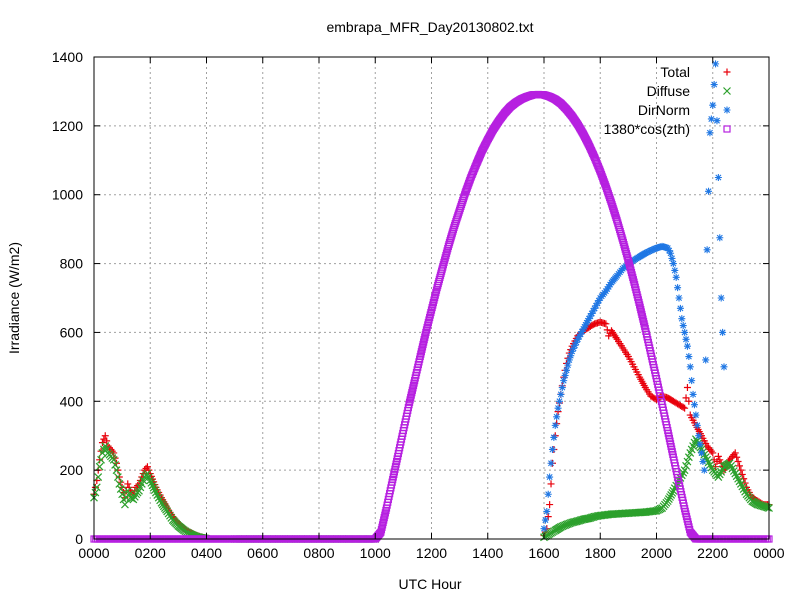  Describe the element at coordinates (543, 553) in the screenshot. I see `x-tick-label: 1600` at that location.